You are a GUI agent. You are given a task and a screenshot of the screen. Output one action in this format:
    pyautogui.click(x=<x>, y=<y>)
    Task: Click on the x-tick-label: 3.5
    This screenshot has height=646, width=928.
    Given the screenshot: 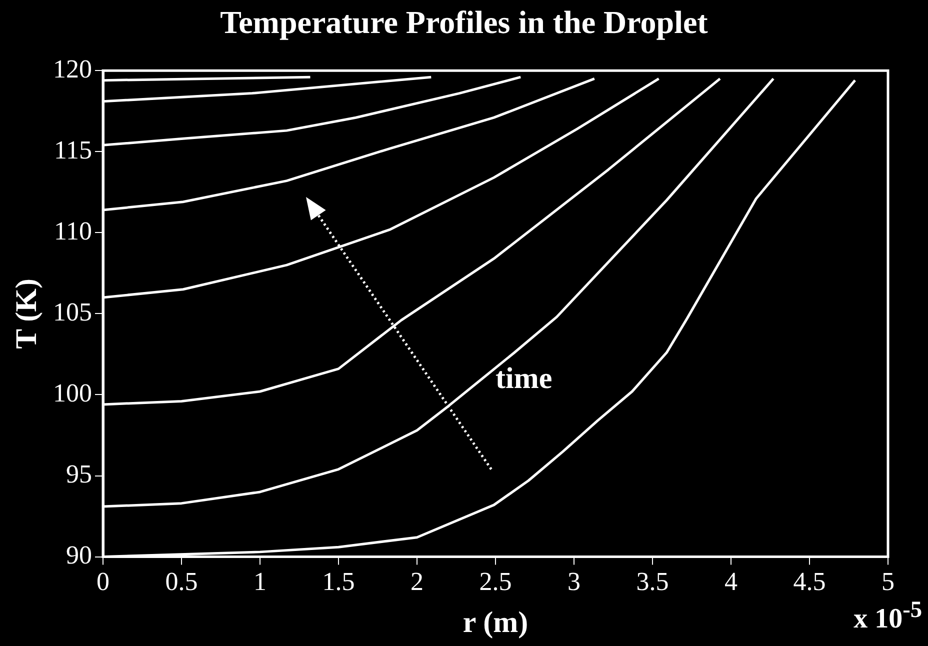 What is the action you would take?
    pyautogui.click(x=652, y=581)
    